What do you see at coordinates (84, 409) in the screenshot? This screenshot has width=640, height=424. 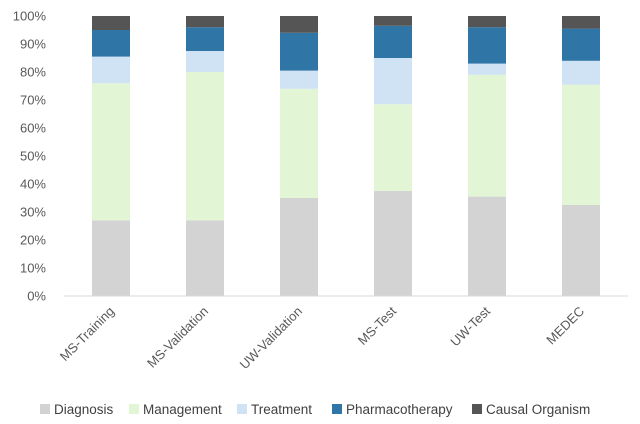 I see `legend-label: Diagnosis` at bounding box center [84, 409].